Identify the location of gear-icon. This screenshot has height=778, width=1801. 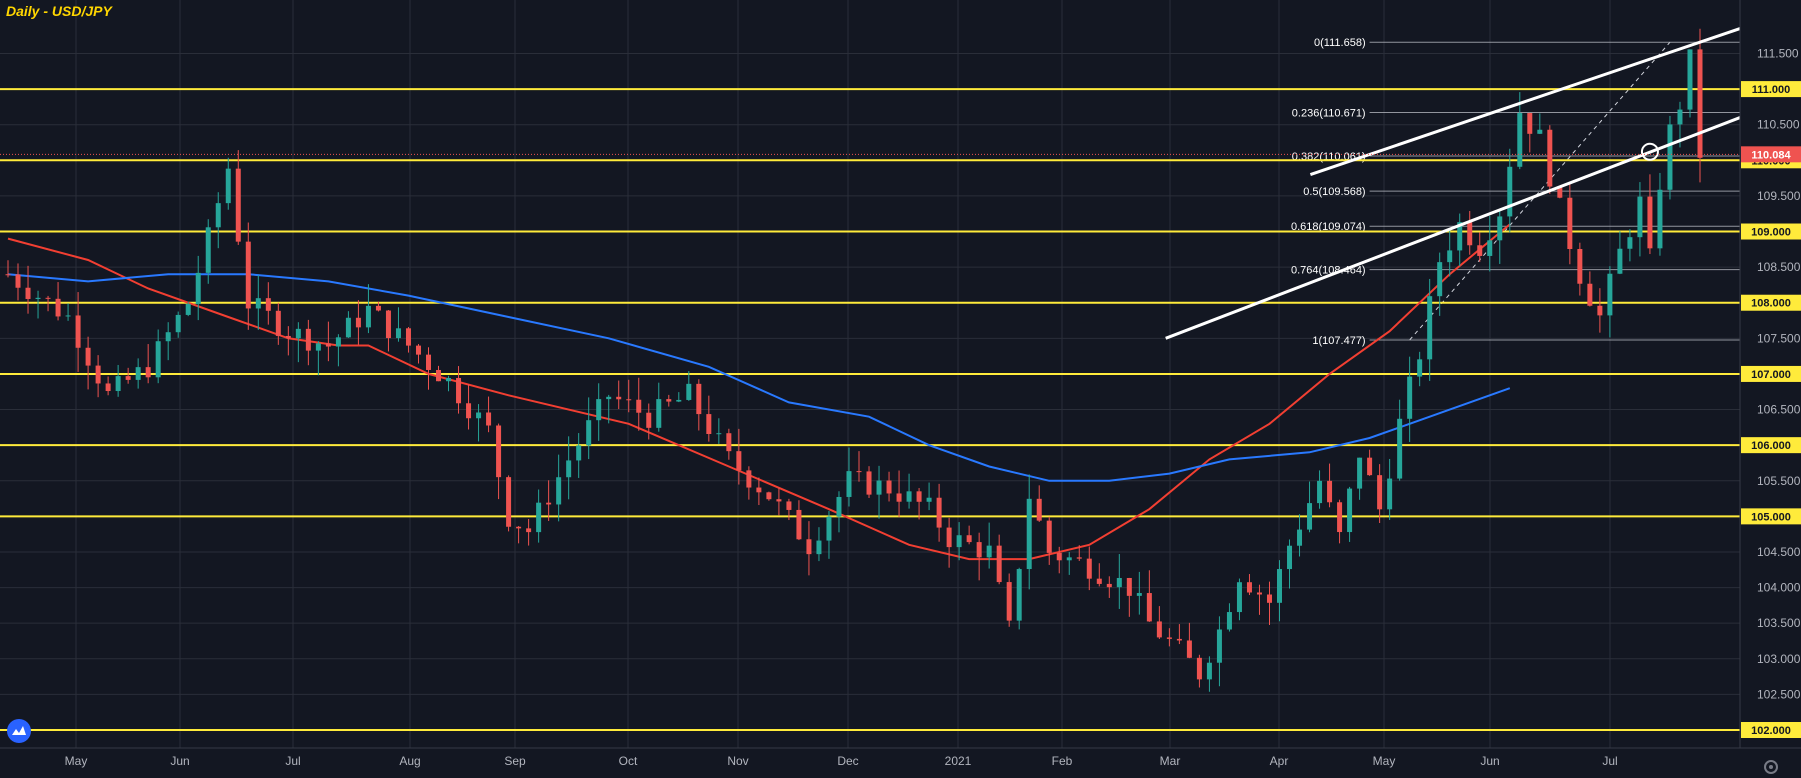
(1771, 767).